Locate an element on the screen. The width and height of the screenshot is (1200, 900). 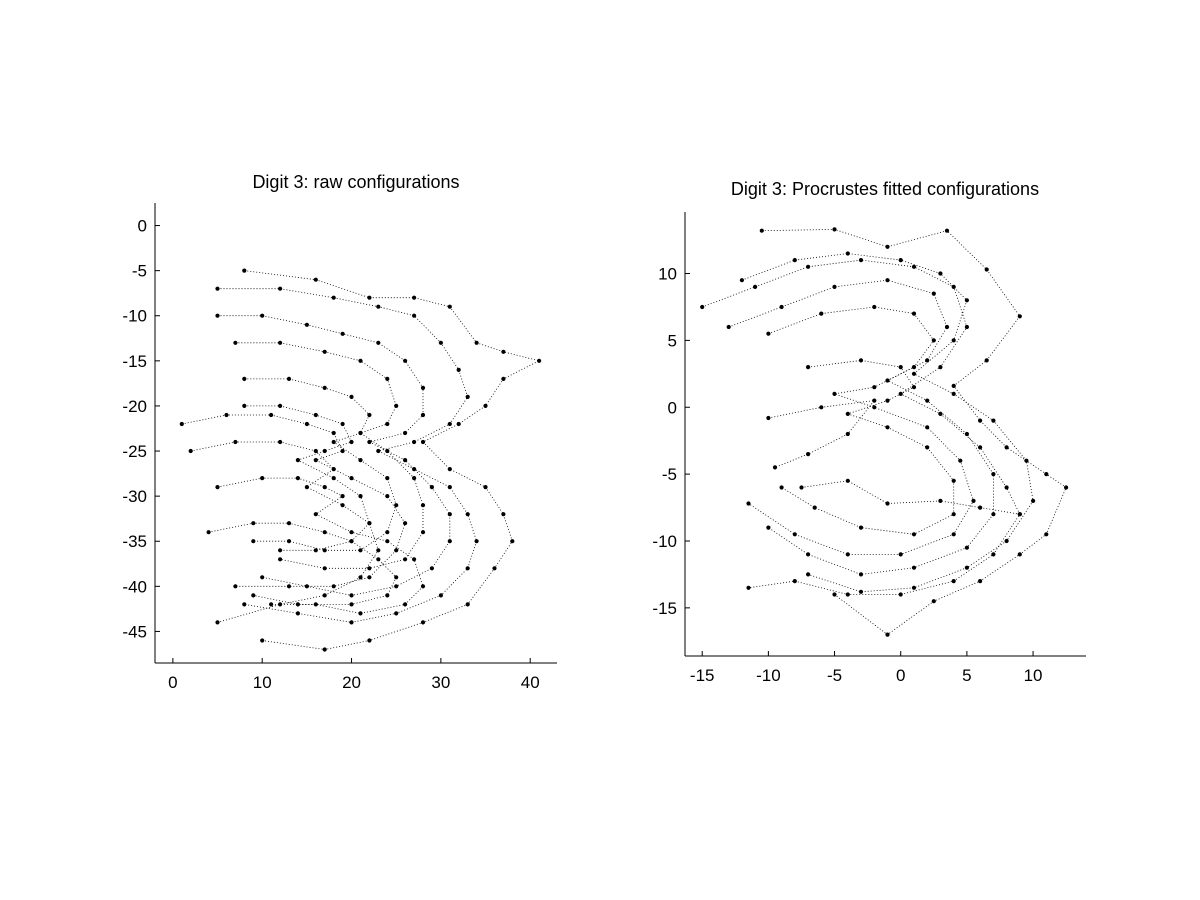
x-tick-label: 40 is located at coordinates (530, 682).